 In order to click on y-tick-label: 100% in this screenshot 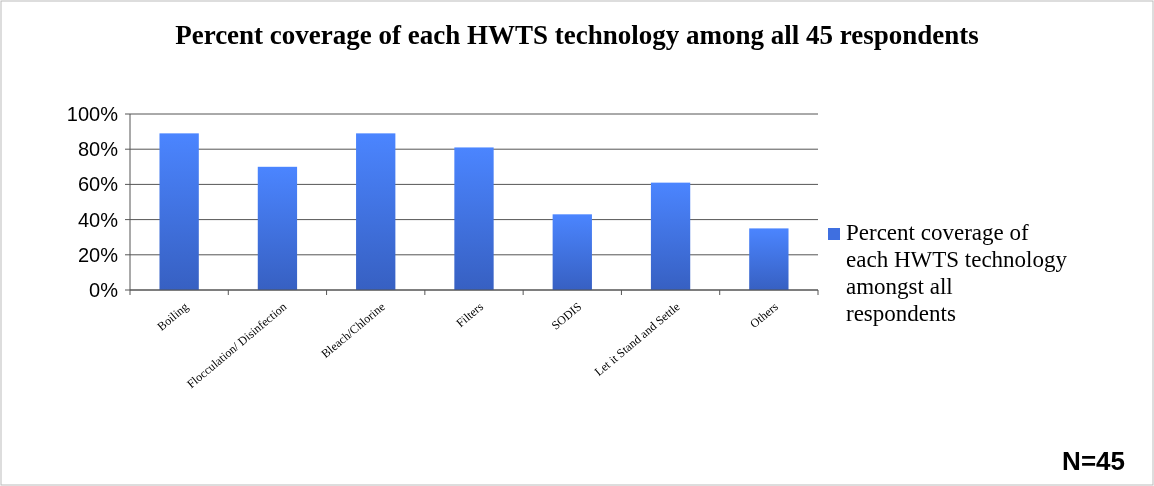, I will do `click(92, 114)`.